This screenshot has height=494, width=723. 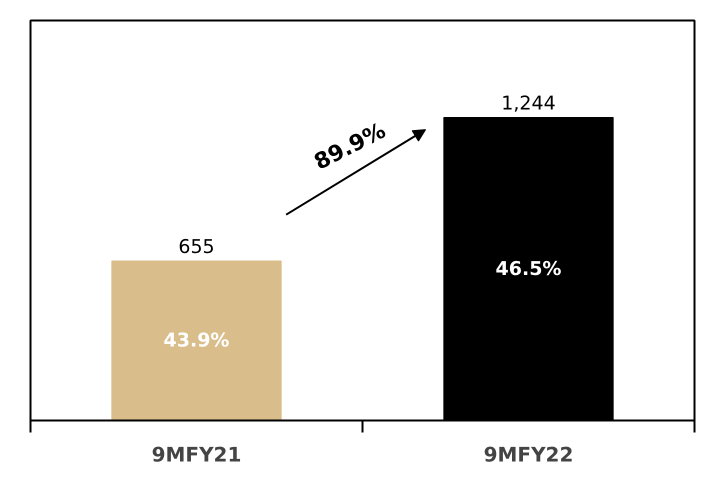 What do you see at coordinates (528, 103) in the screenshot?
I see `data-label: 1,244` at bounding box center [528, 103].